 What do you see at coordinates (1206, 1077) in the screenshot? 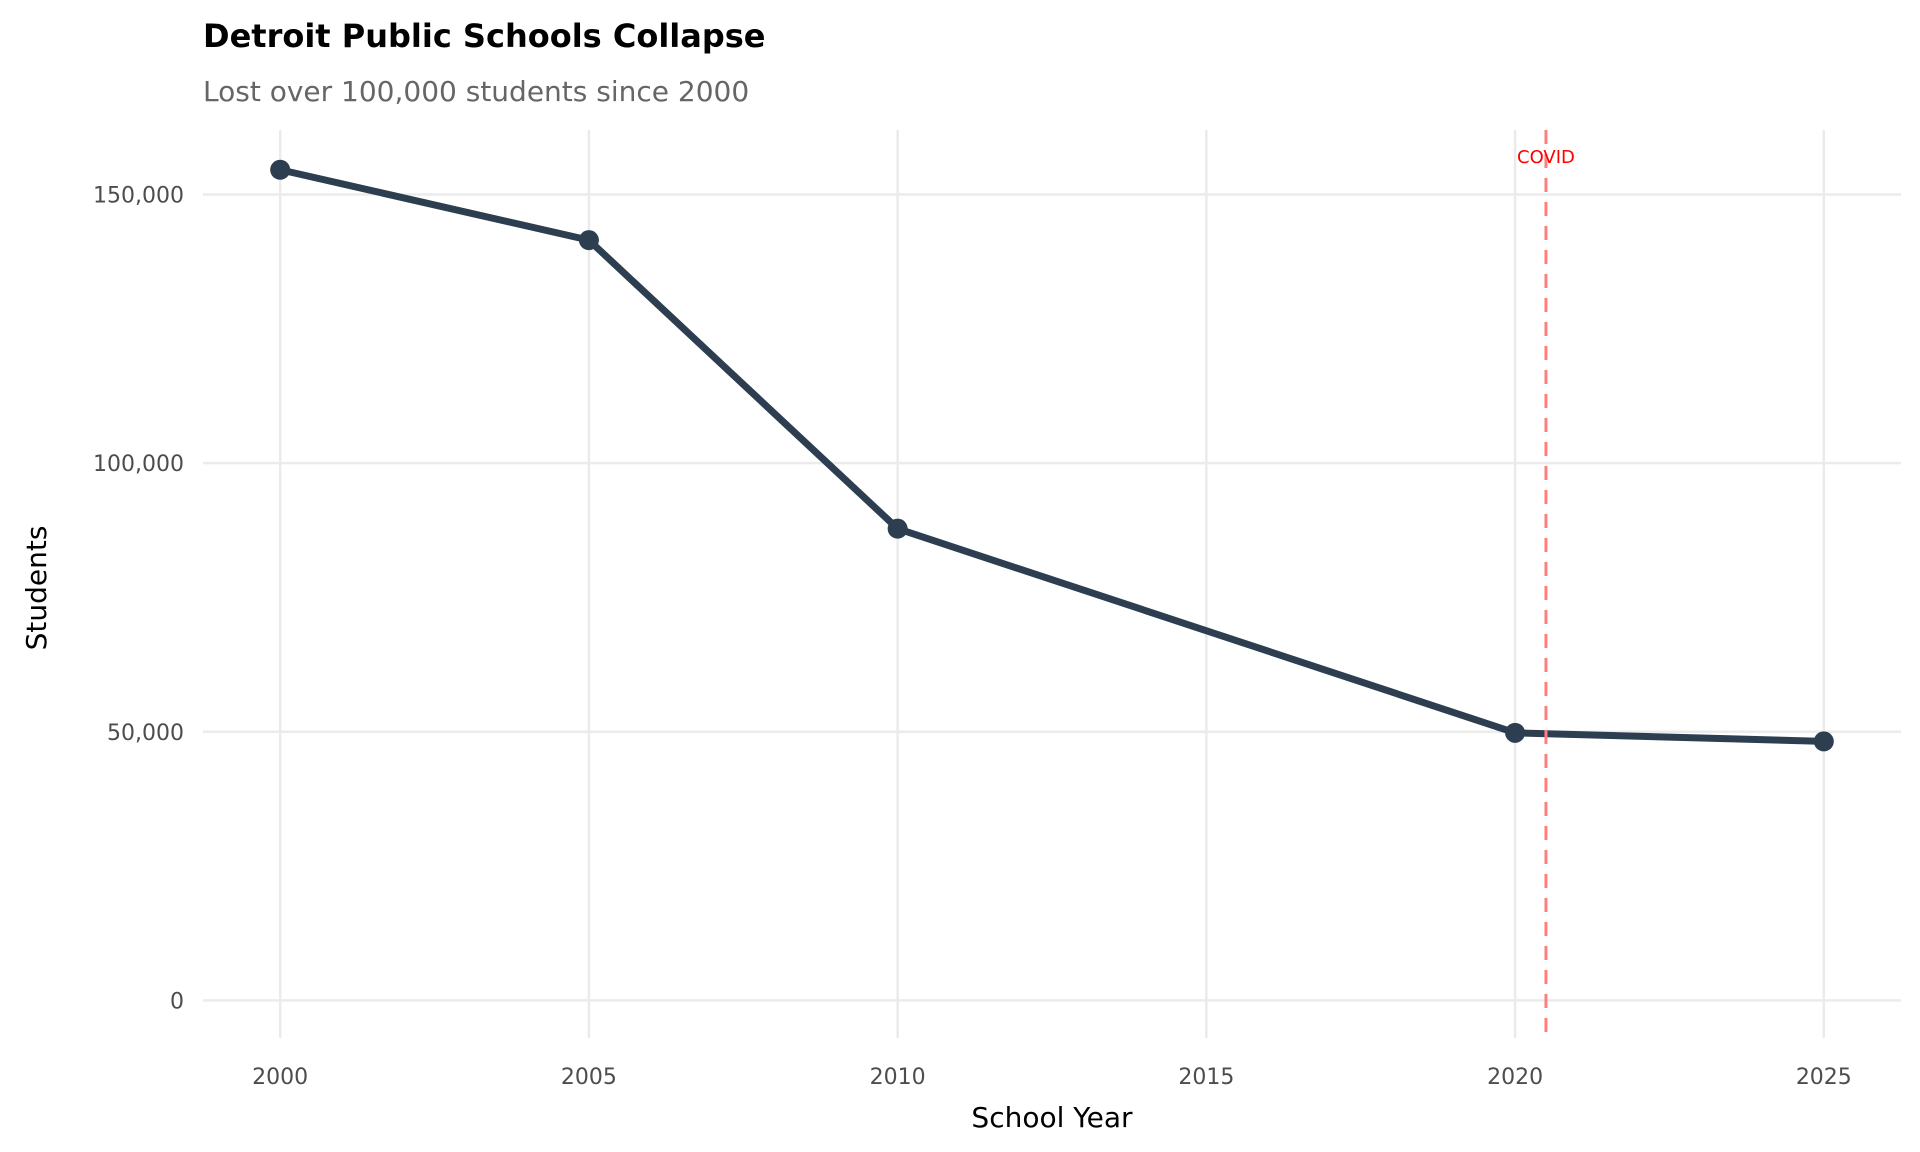
I see `x-tick-label: 2015` at bounding box center [1206, 1077].